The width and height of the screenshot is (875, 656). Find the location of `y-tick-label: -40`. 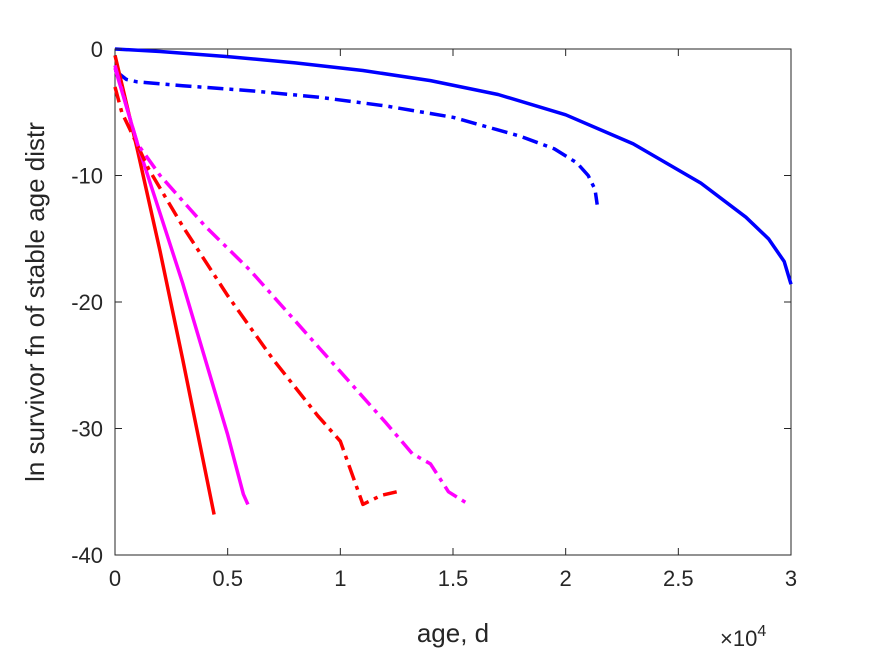

y-tick-label: -40 is located at coordinates (87, 555).